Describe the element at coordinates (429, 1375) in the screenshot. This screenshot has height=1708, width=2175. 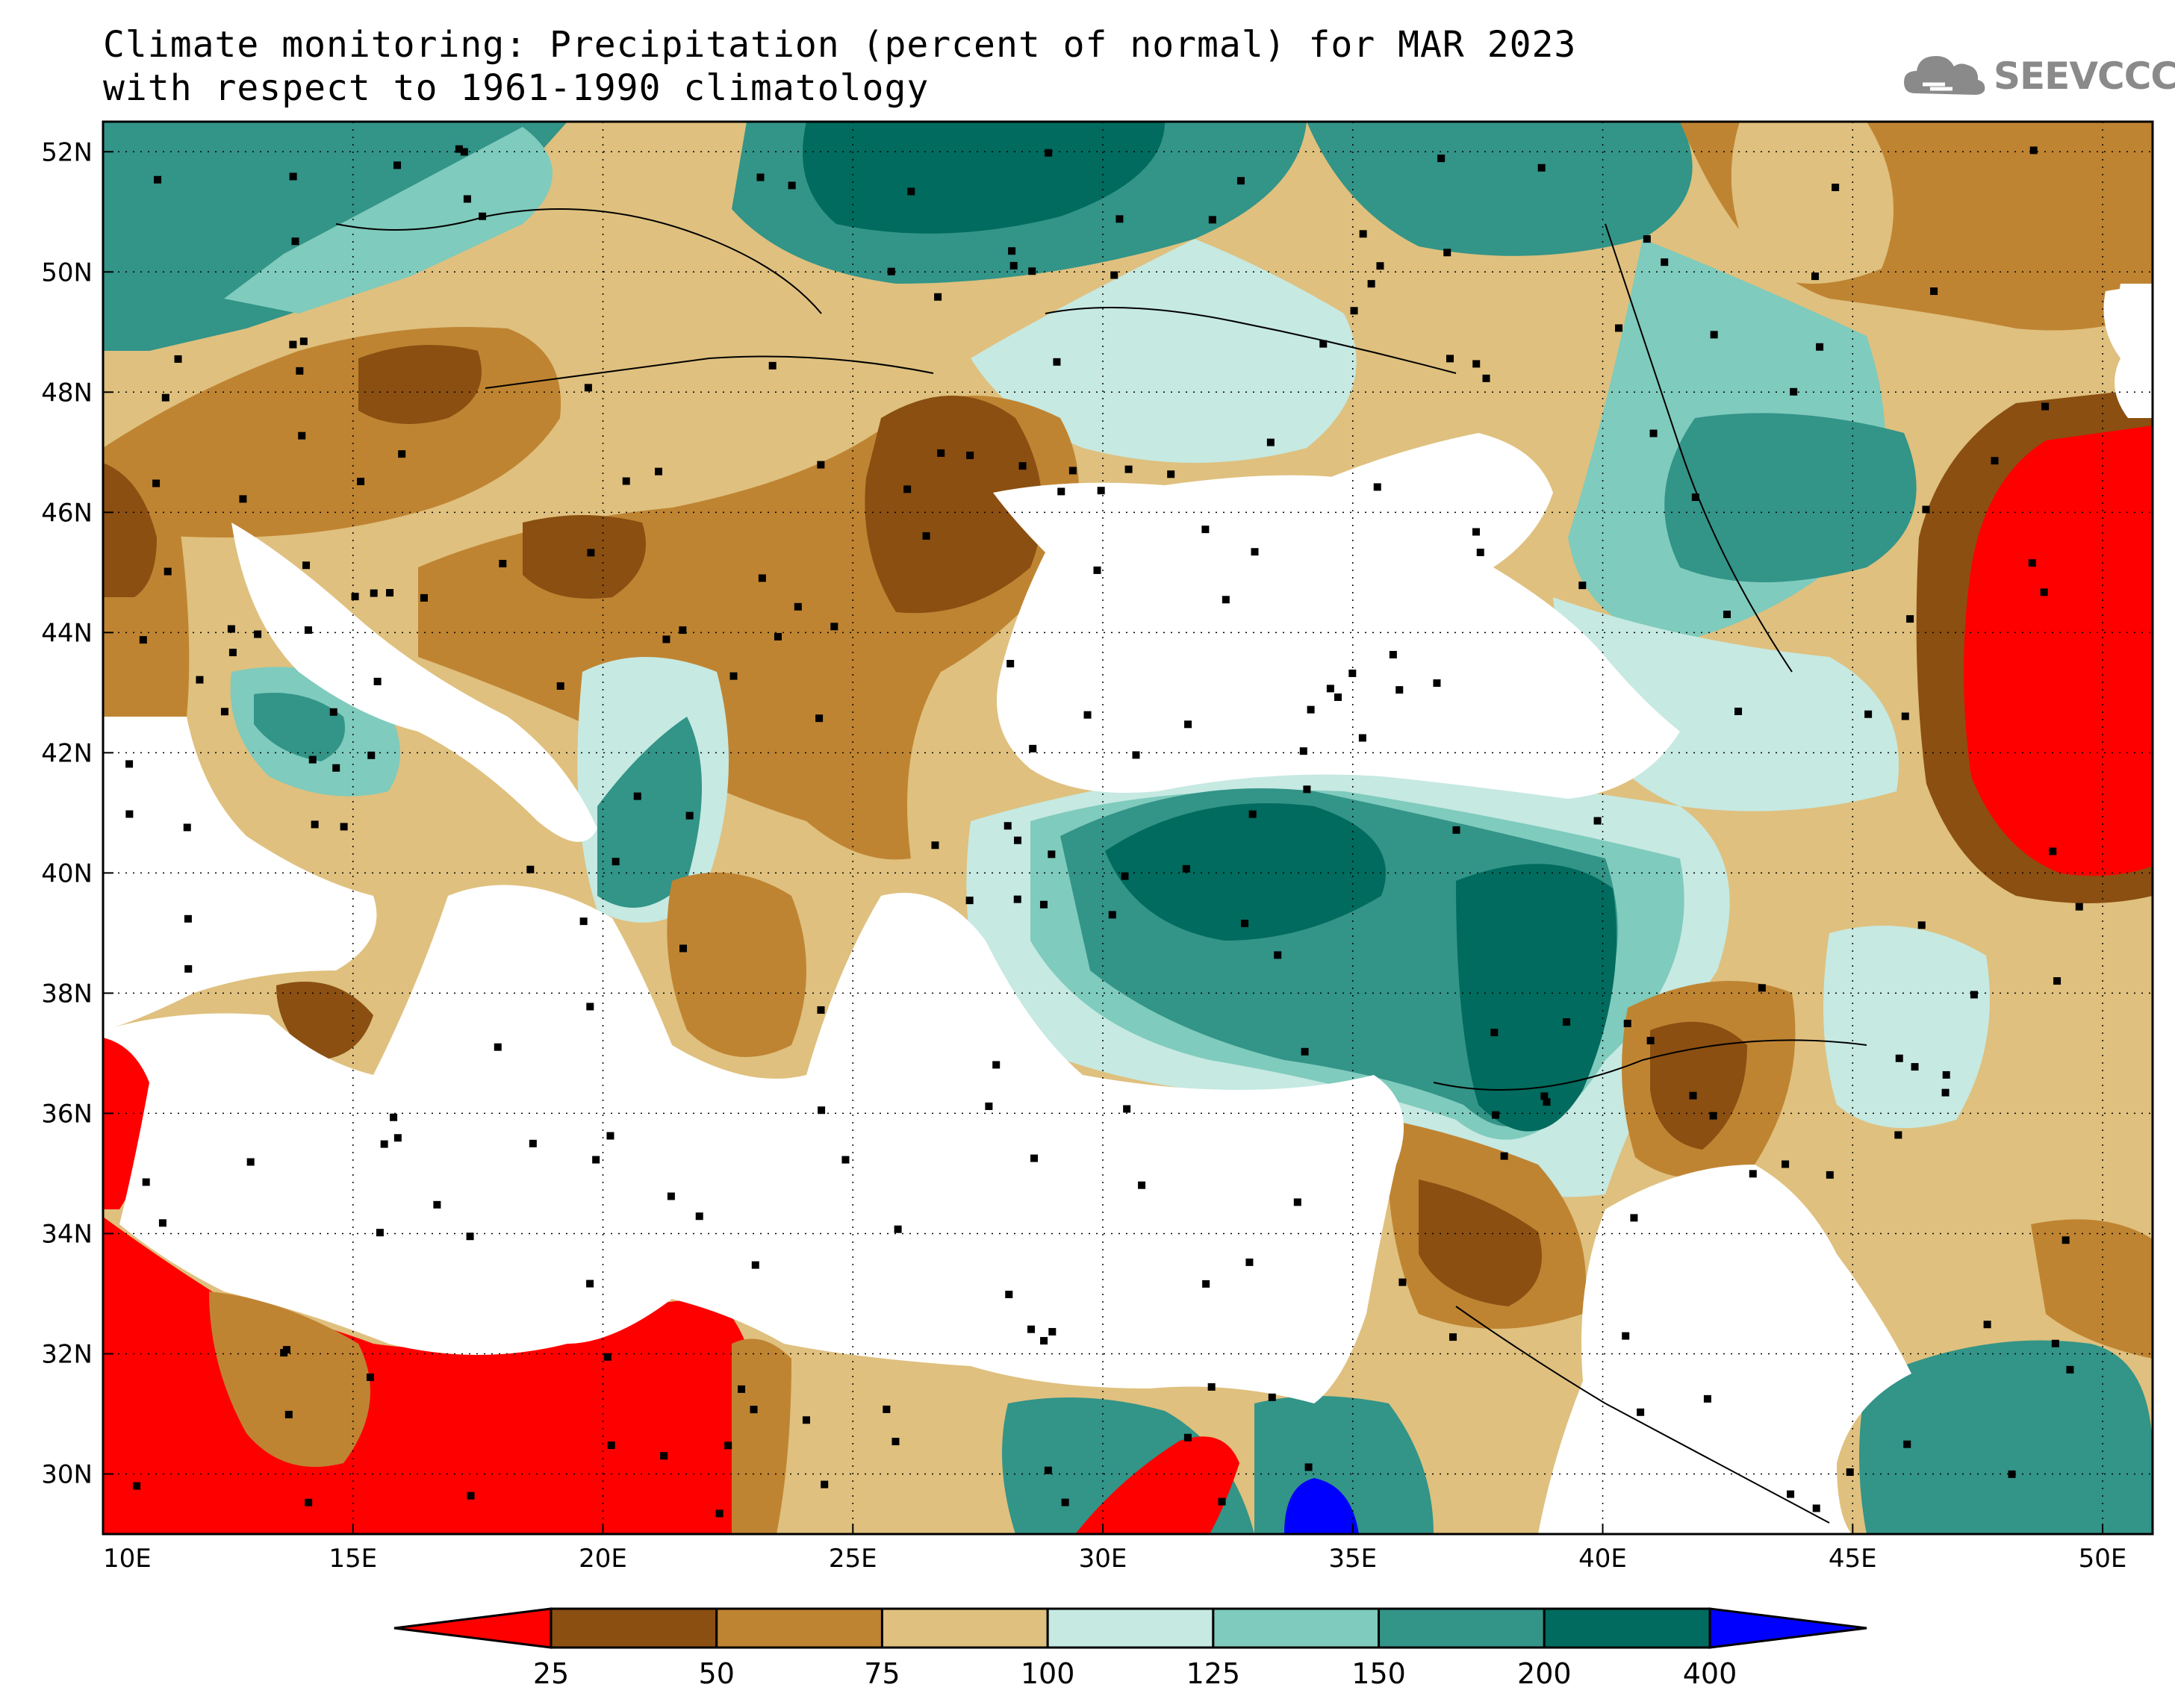
I see `field-libya-red` at that location.